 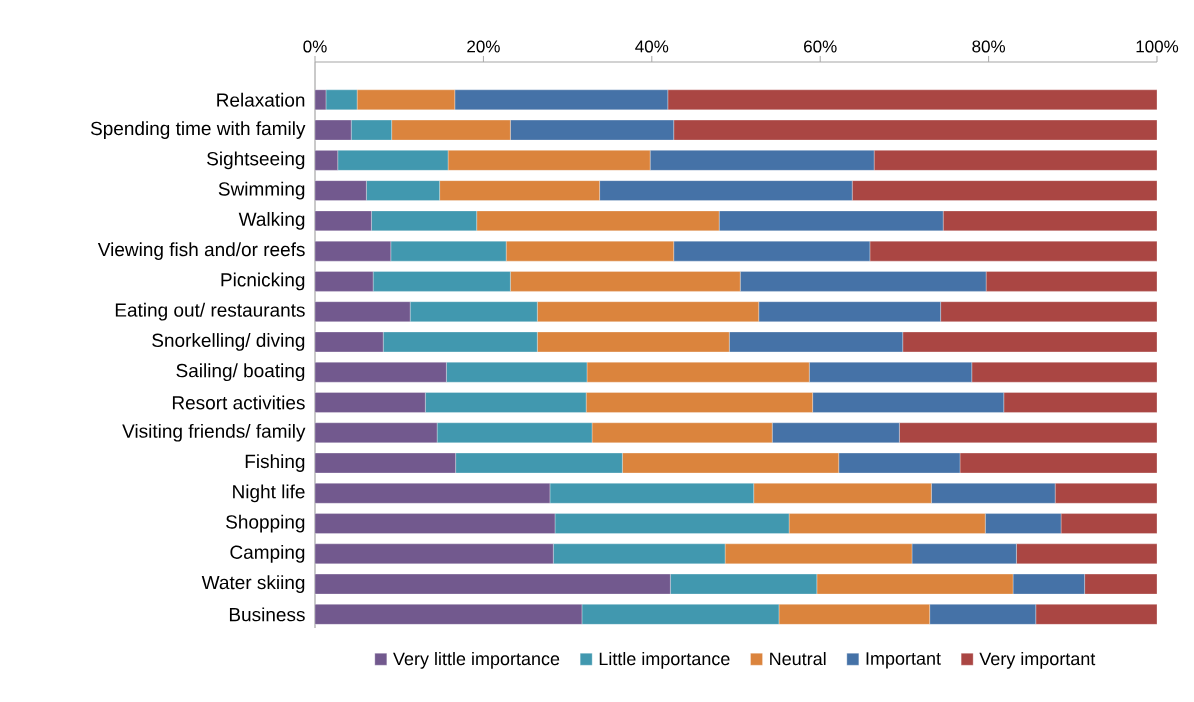 What do you see at coordinates (214, 432) in the screenshot?
I see `y-tick-label: Visiting friends/ family` at bounding box center [214, 432].